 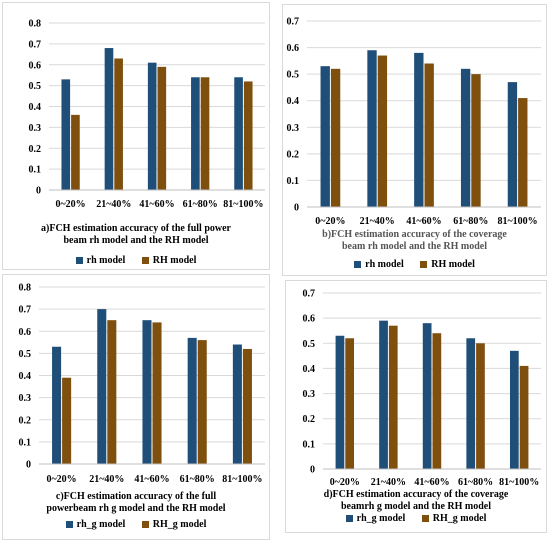 What do you see at coordinates (136, 260) in the screenshot?
I see `chart-legend-a: rh model RH model` at bounding box center [136, 260].